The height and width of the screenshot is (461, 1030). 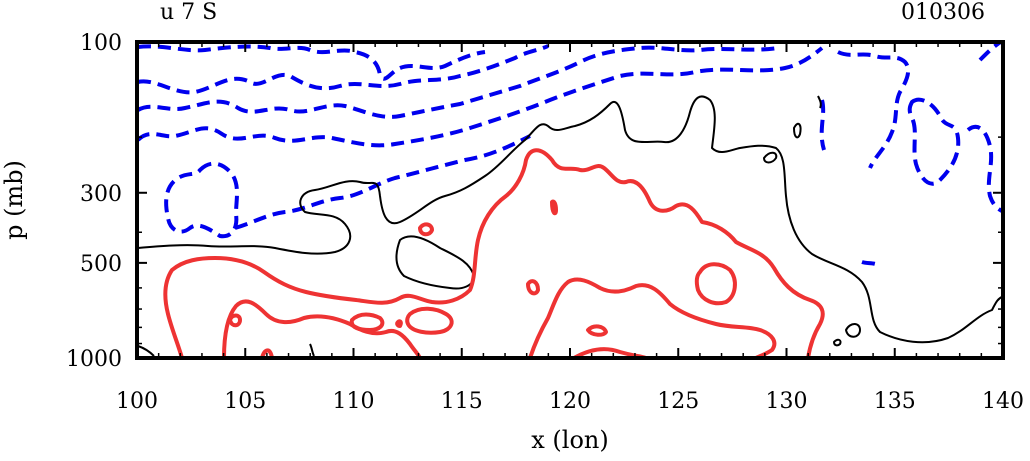 I want to click on x-axis-label: x (lon), so click(x=569, y=440).